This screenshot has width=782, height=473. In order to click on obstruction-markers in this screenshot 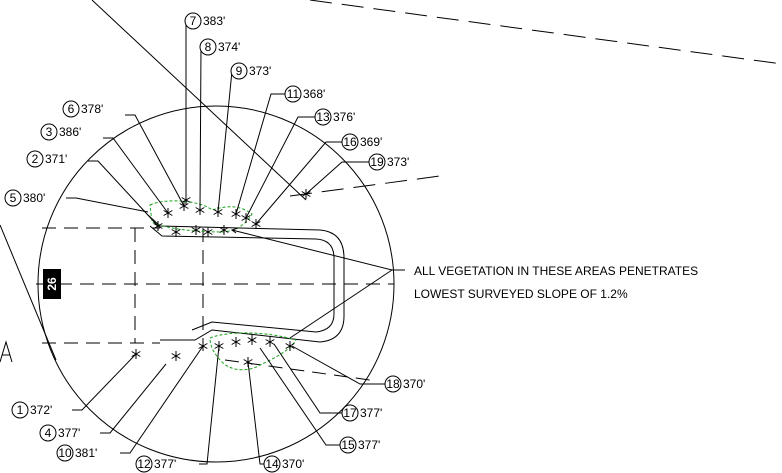, I will do `click(221, 278)`.